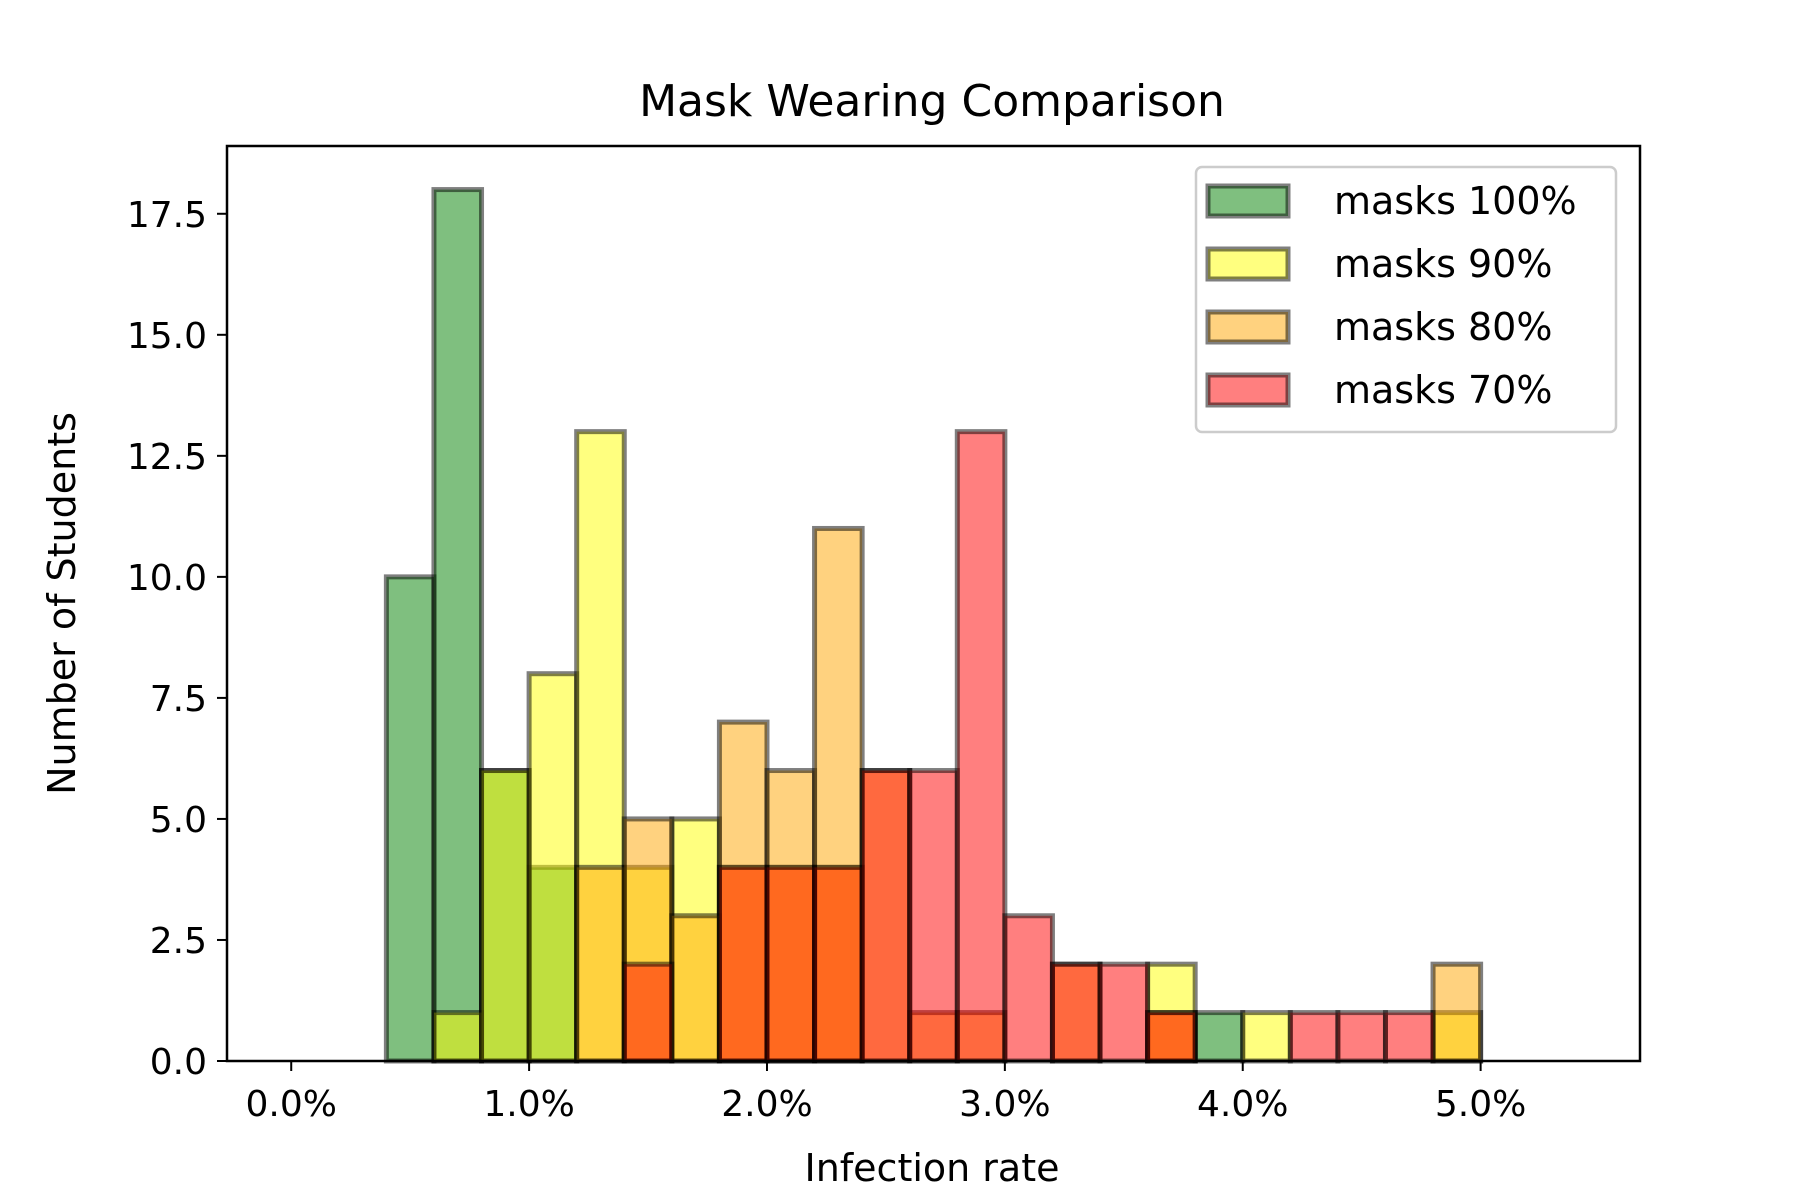 The height and width of the screenshot is (1200, 1800). I want to click on y-tick-label-6: 15.0, so click(167, 336).